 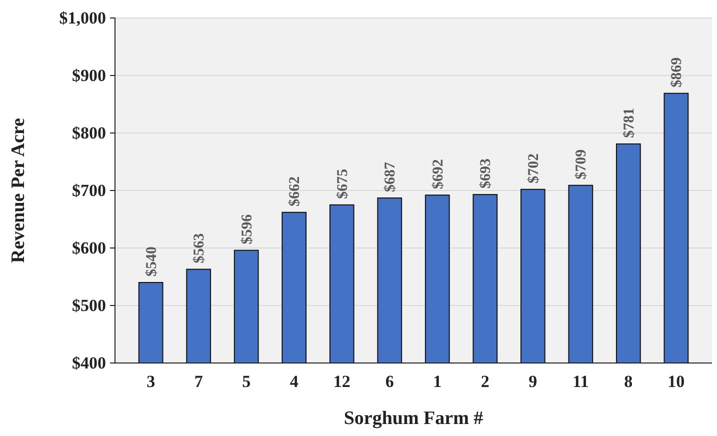 I want to click on x-tick-label: 9, so click(x=533, y=382).